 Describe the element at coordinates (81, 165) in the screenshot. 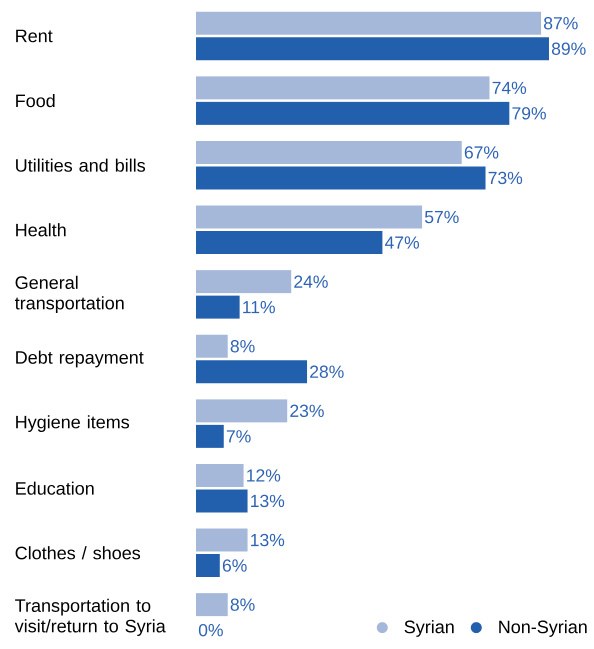

I see `y-tick-label: Utilities and bills` at that location.